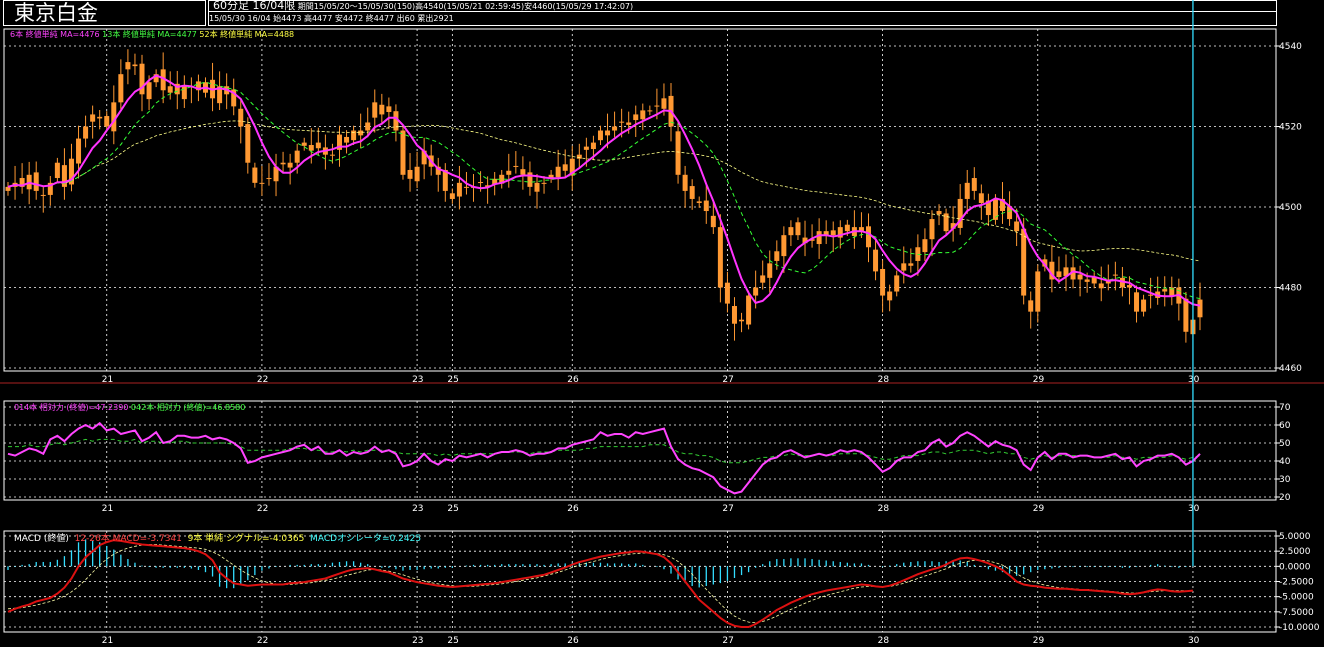  Describe the element at coordinates (104, 13) in the screenshot. I see `instrument-title: 東京白金` at that location.